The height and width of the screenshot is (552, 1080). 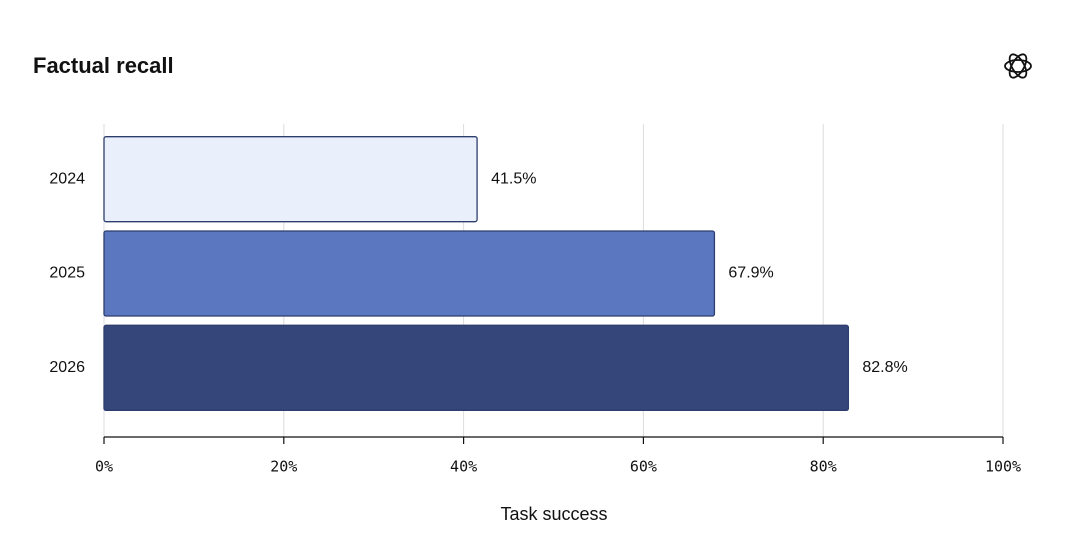 I want to click on x-axis-title: Task success, so click(x=553, y=514).